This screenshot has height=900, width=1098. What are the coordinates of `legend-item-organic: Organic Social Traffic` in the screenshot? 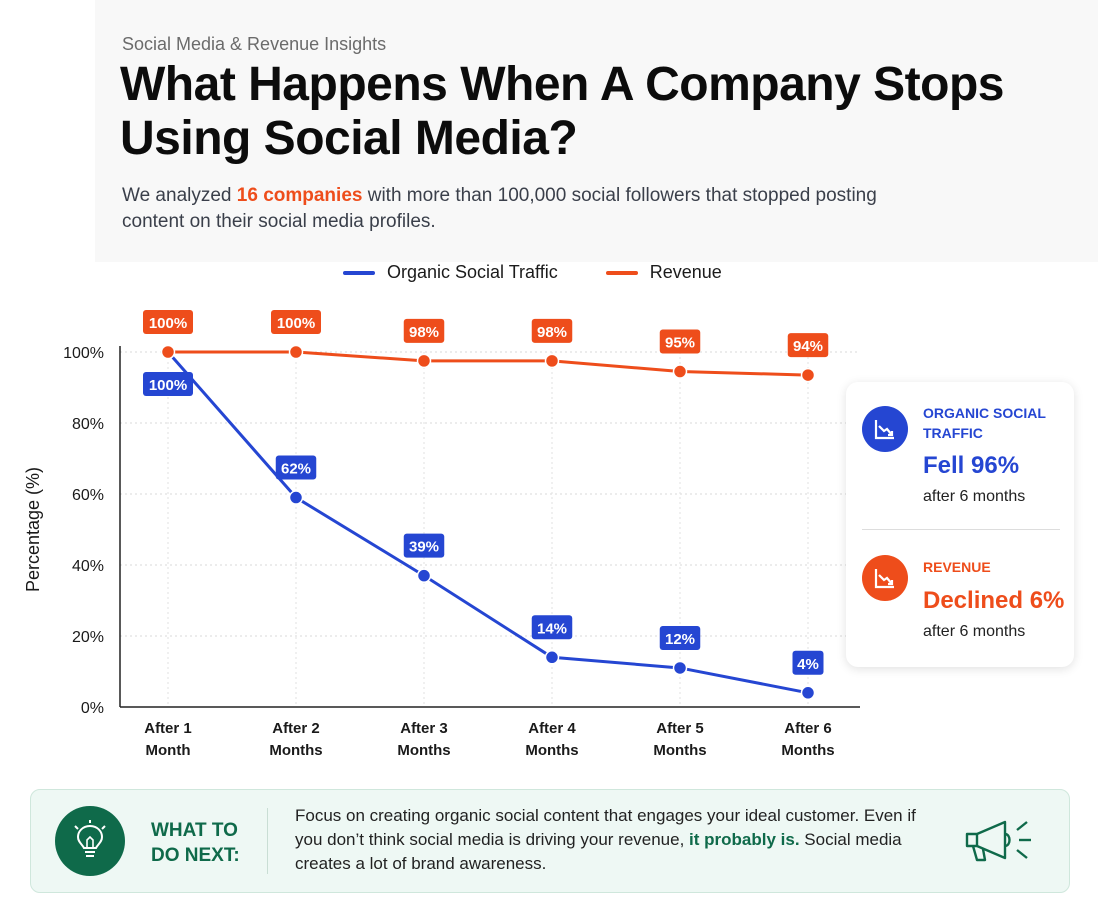 It's located at (450, 272).